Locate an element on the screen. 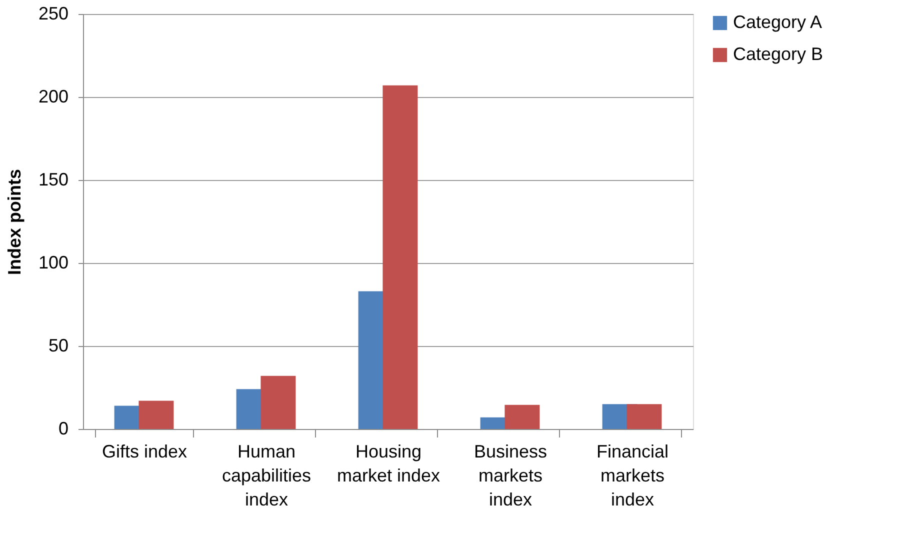 This screenshot has width=904, height=550. y-tick-label: 0 is located at coordinates (63, 428).